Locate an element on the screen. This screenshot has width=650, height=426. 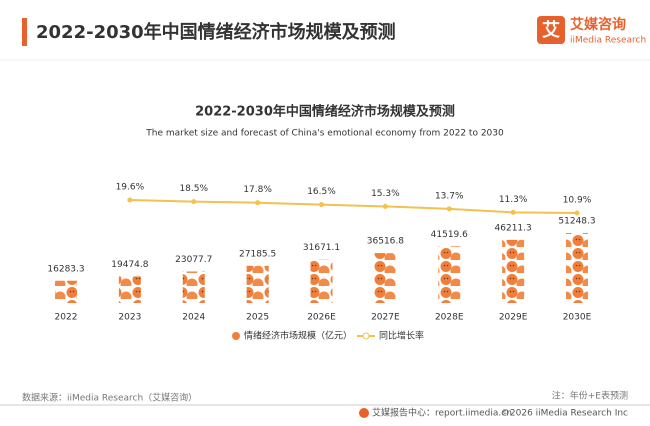
growth-label: 15.3% is located at coordinates (385, 194).